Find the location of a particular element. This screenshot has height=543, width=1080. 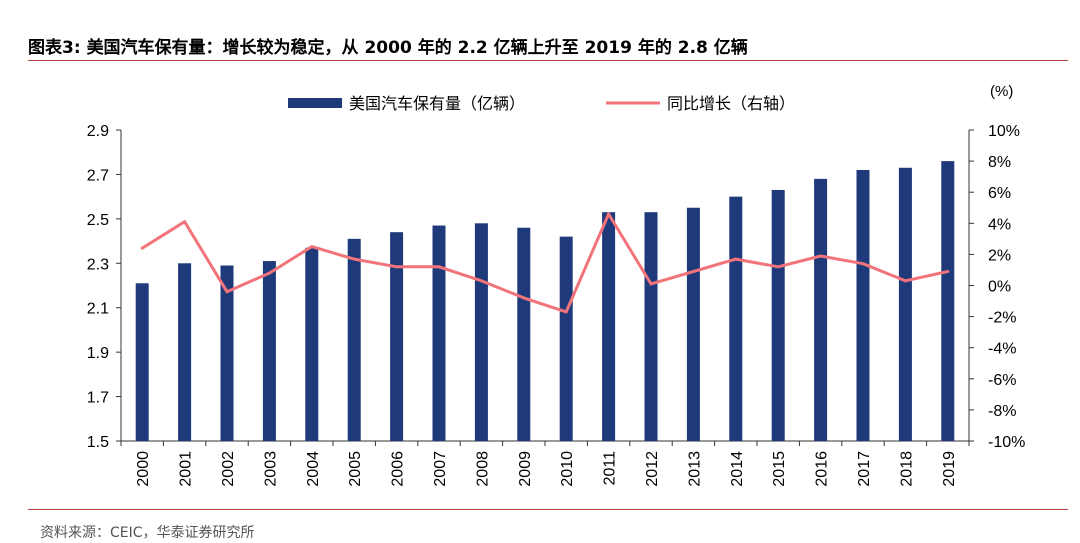

right-tick-label: -6% is located at coordinates (1002, 380).